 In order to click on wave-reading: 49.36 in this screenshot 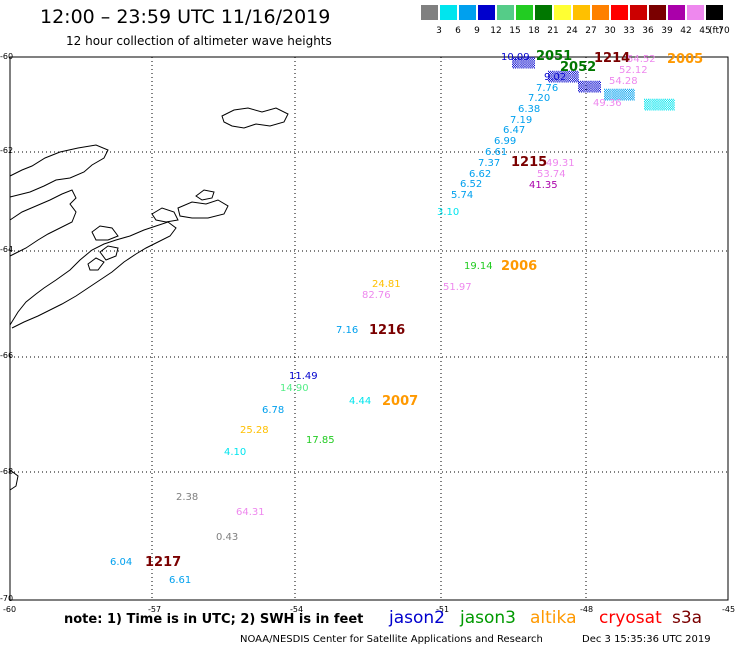, I will do `click(607, 103)`.